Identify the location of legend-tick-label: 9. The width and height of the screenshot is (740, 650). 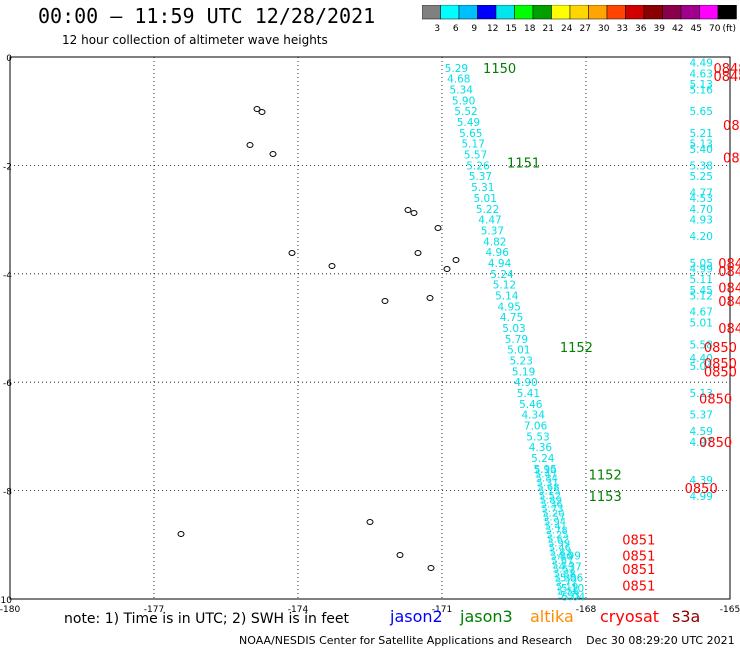
(474, 29).